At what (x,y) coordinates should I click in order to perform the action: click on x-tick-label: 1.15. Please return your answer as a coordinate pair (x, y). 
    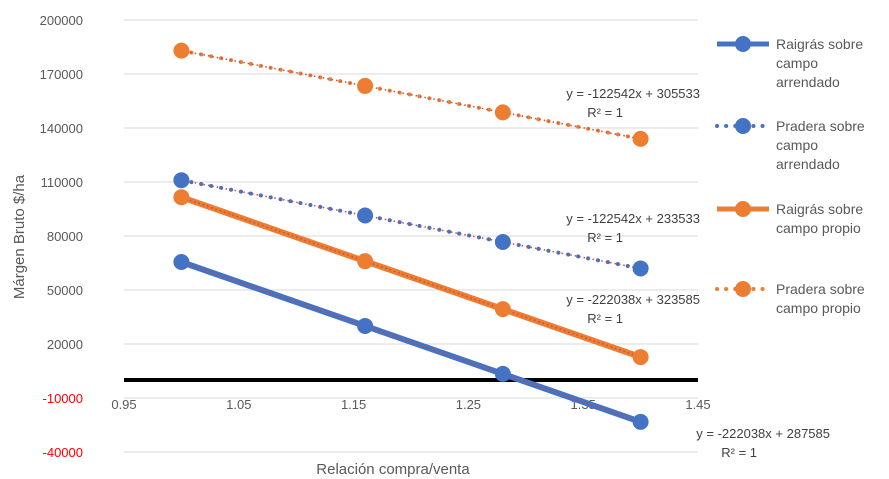
    Looking at the image, I should click on (353, 404).